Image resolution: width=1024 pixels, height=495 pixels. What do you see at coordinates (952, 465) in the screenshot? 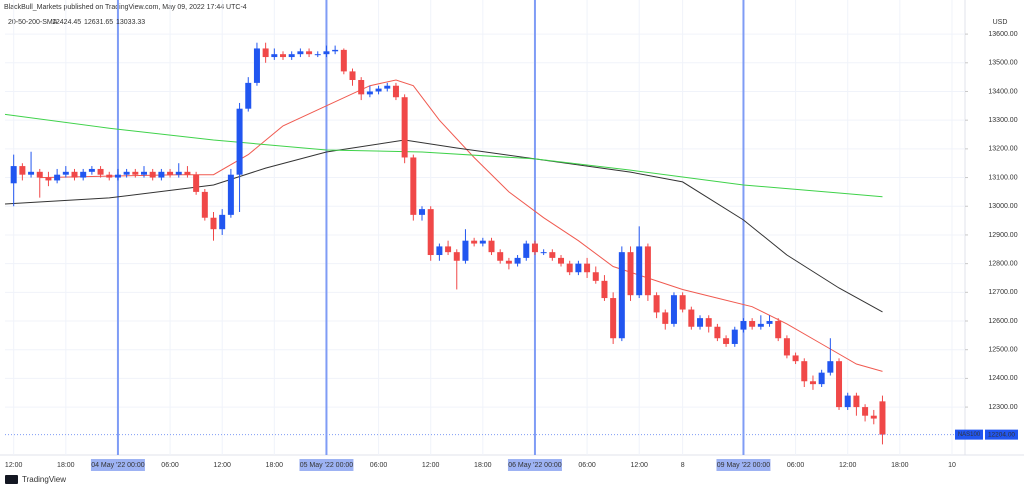
I see `x-tick-label: 10` at bounding box center [952, 465].